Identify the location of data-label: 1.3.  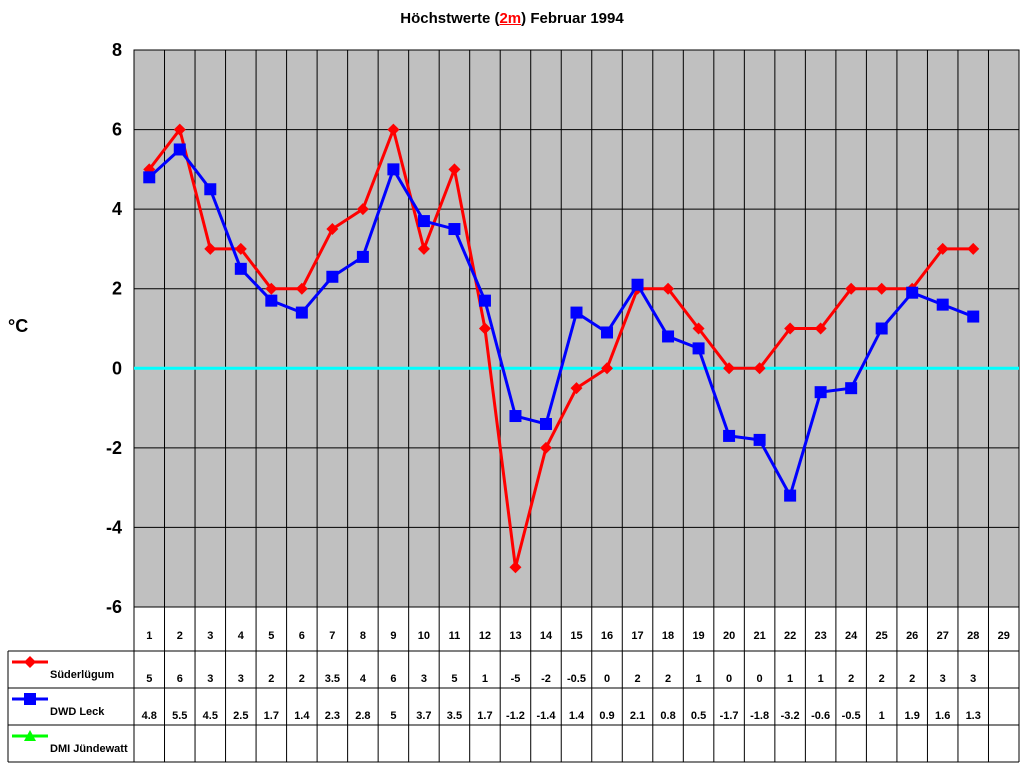
(973, 716).